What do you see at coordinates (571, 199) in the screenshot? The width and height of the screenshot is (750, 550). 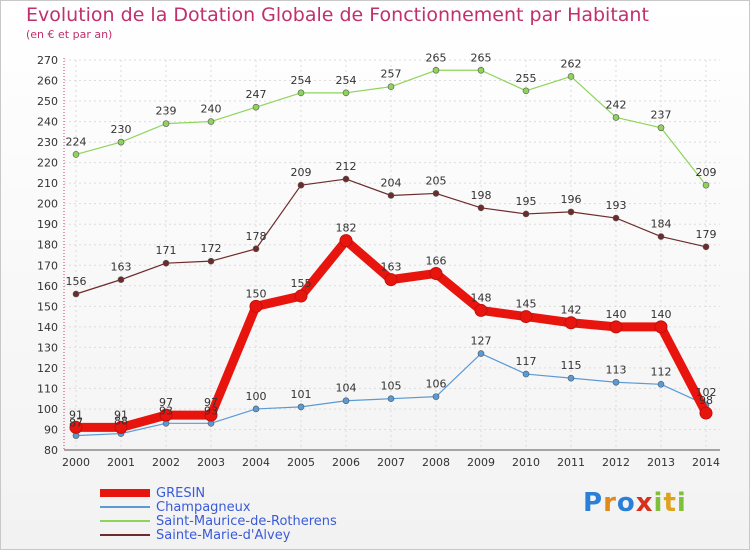 I see `data-label: 196` at bounding box center [571, 199].